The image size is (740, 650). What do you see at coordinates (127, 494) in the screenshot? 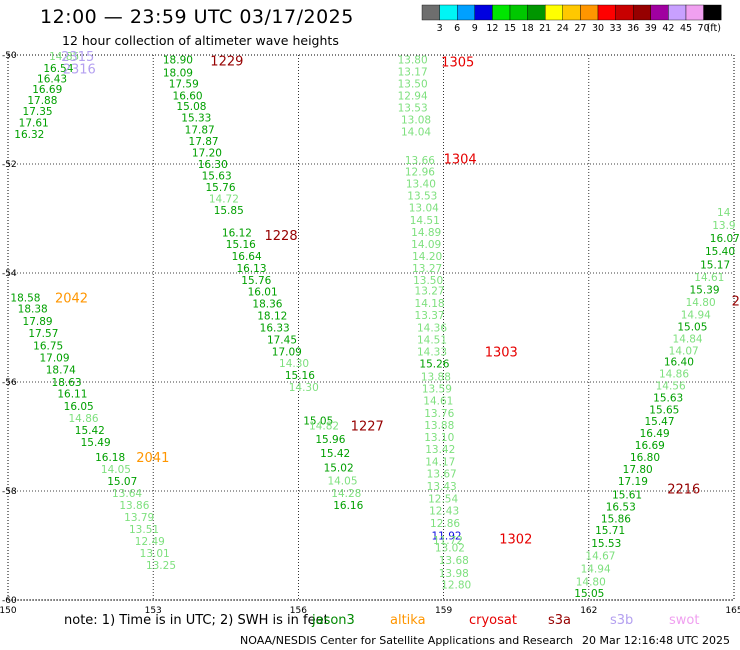
I see `swh-value-label: 13.64` at bounding box center [127, 494].